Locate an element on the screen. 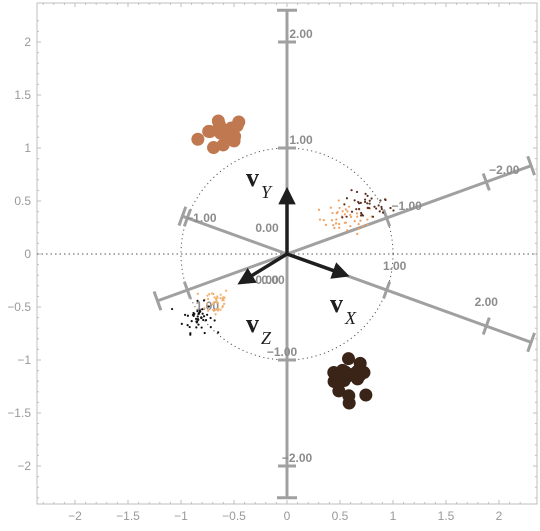  y-tick-label: 1.5 is located at coordinates (22, 95).